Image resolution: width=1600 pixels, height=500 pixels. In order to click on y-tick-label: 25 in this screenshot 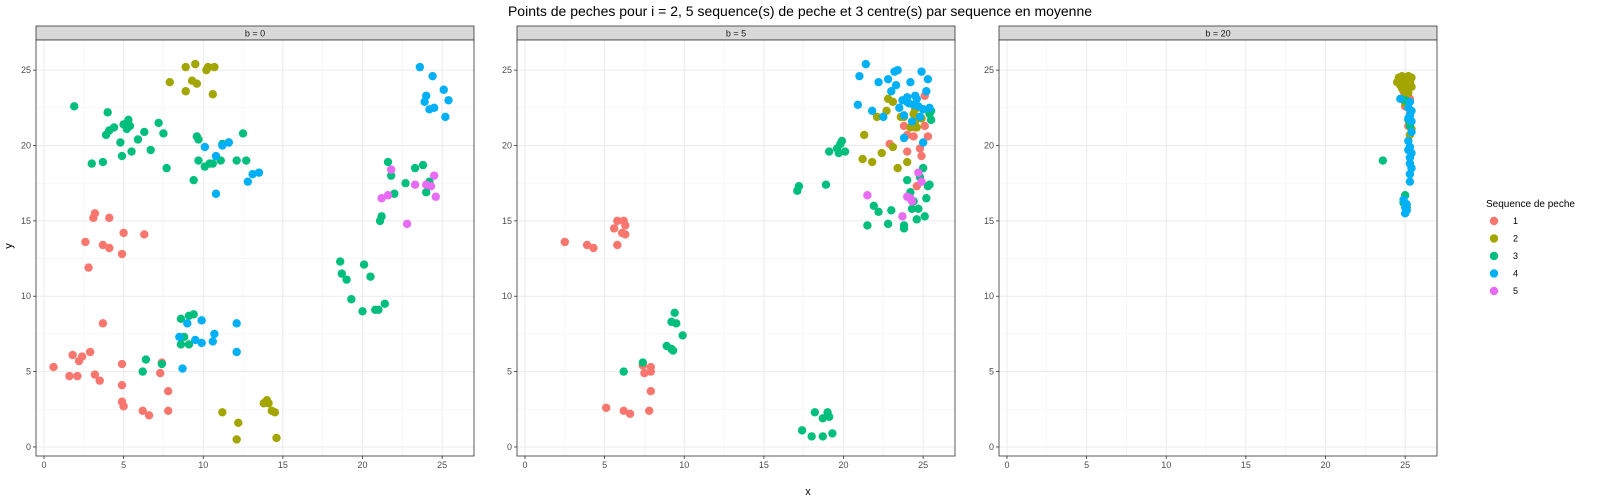, I will do `click(26, 70)`.